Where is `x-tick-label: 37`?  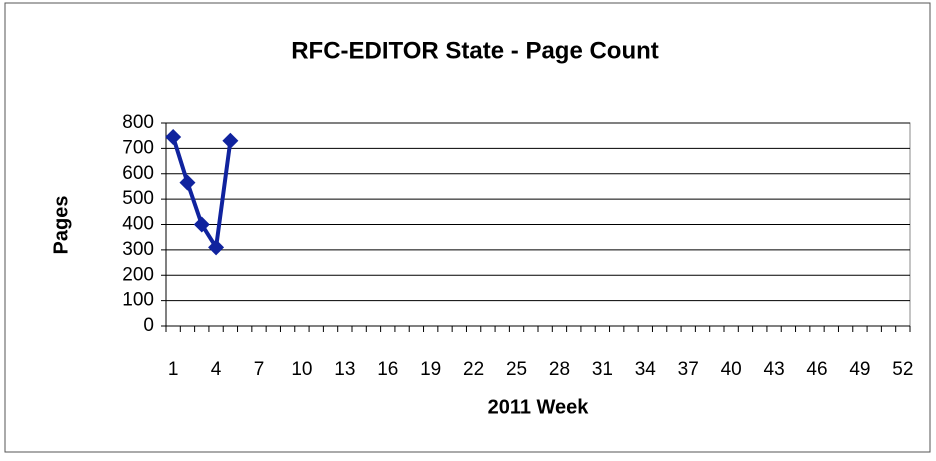
x-tick-label: 37 is located at coordinates (688, 369).